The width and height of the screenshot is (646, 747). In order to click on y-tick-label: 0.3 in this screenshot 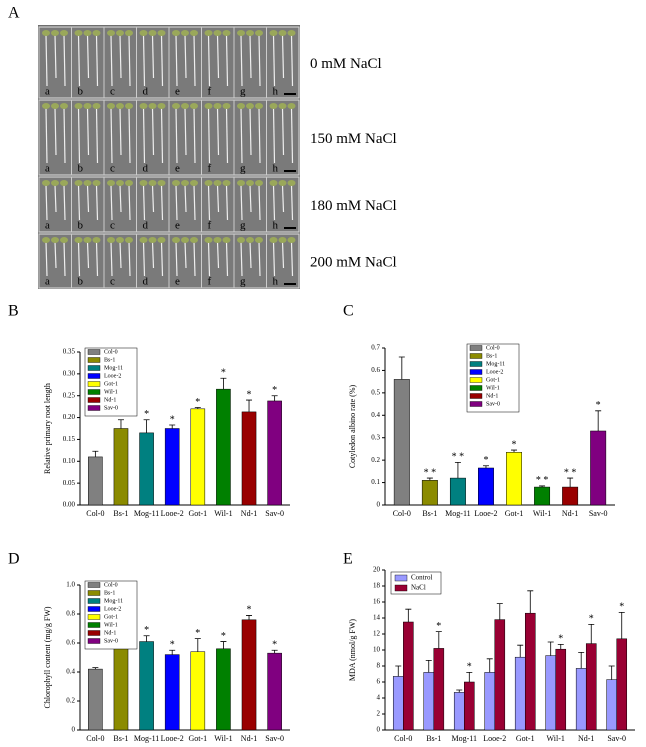, I will do `click(375, 437)`.